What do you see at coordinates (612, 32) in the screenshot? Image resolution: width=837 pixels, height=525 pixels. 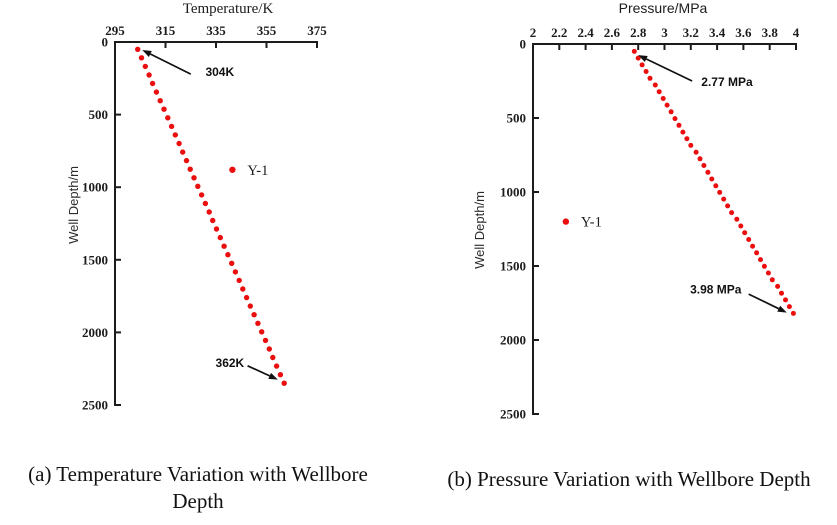 I see `x-tick-label: 2.6` at bounding box center [612, 32].